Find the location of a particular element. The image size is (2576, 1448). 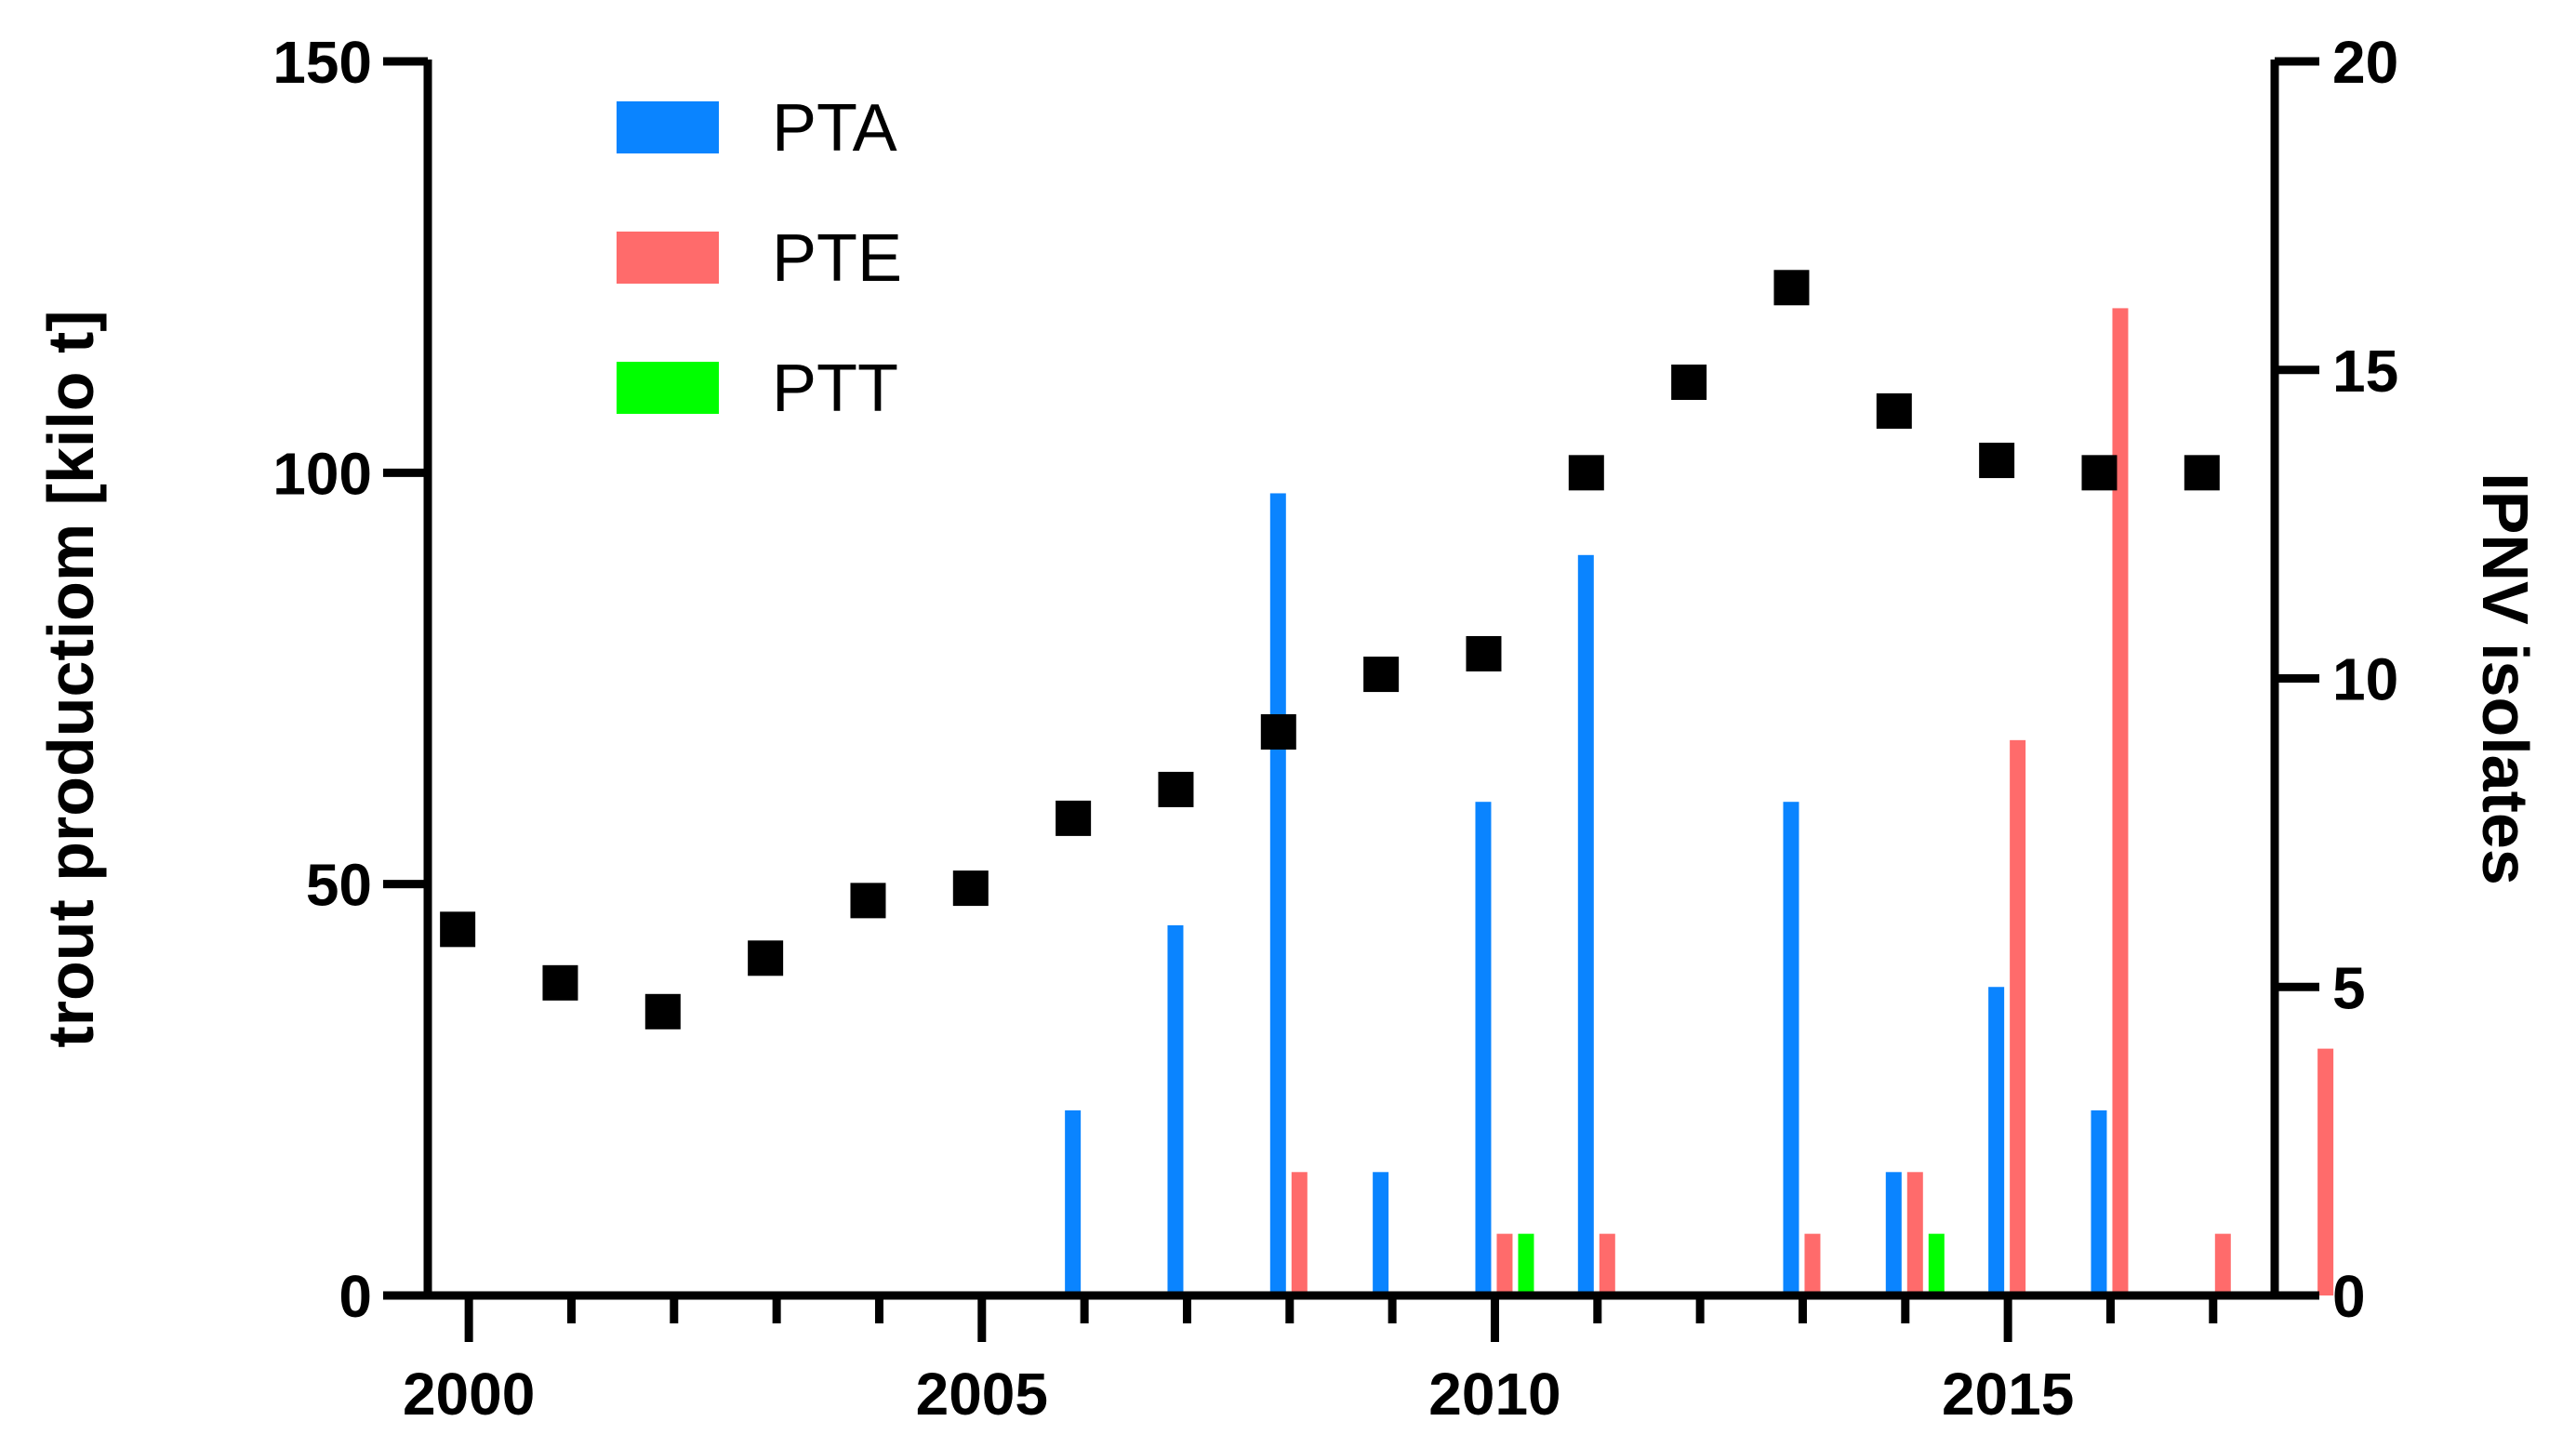

bar-pte-2013 is located at coordinates (1812, 1264).